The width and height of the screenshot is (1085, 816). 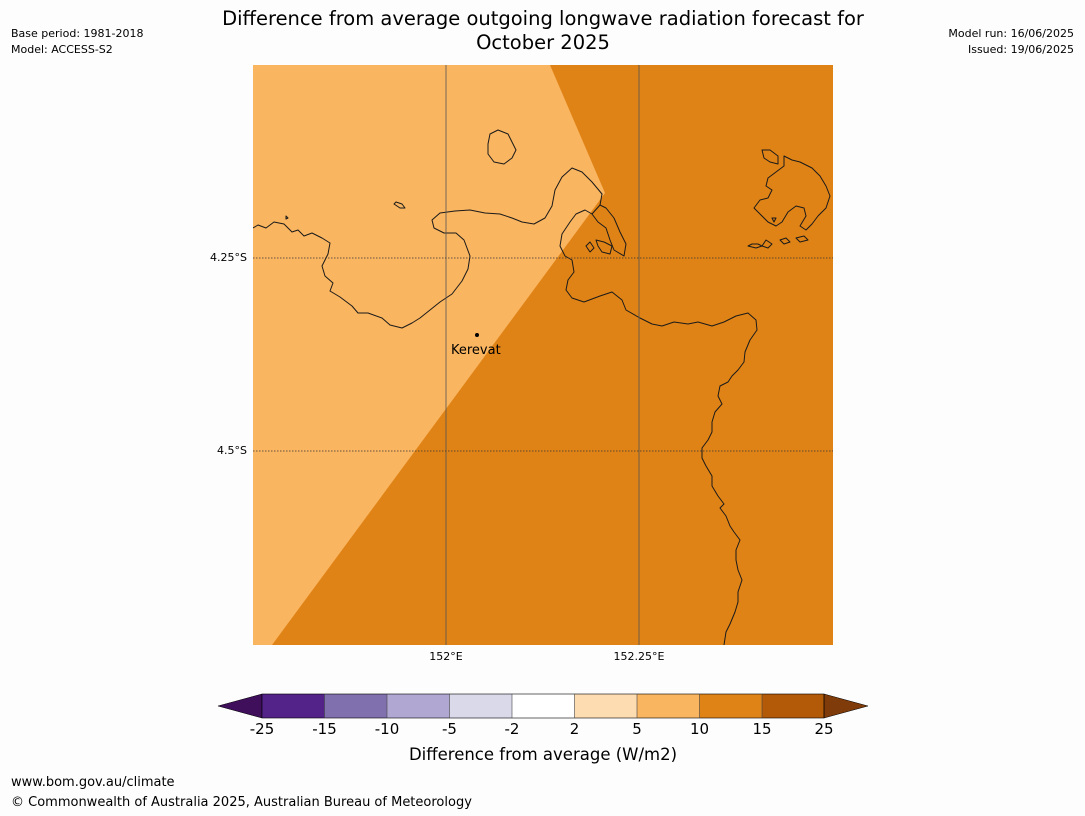 I want to click on colorbar-tick-6: 2, so click(x=574, y=729).